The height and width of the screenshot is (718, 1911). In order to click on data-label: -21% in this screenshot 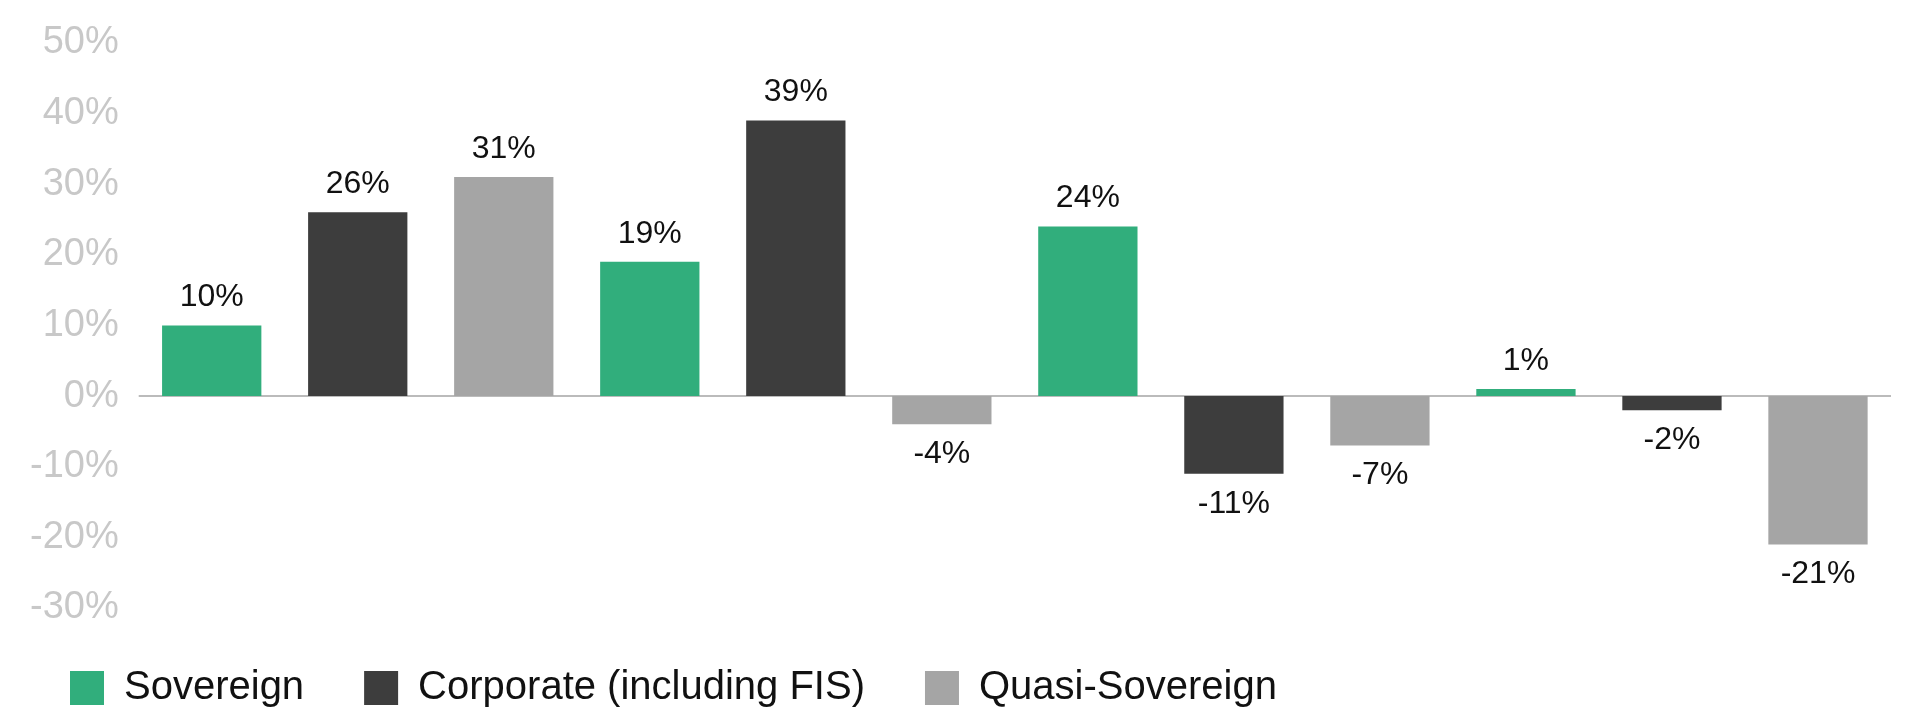, I will do `click(1818, 572)`.